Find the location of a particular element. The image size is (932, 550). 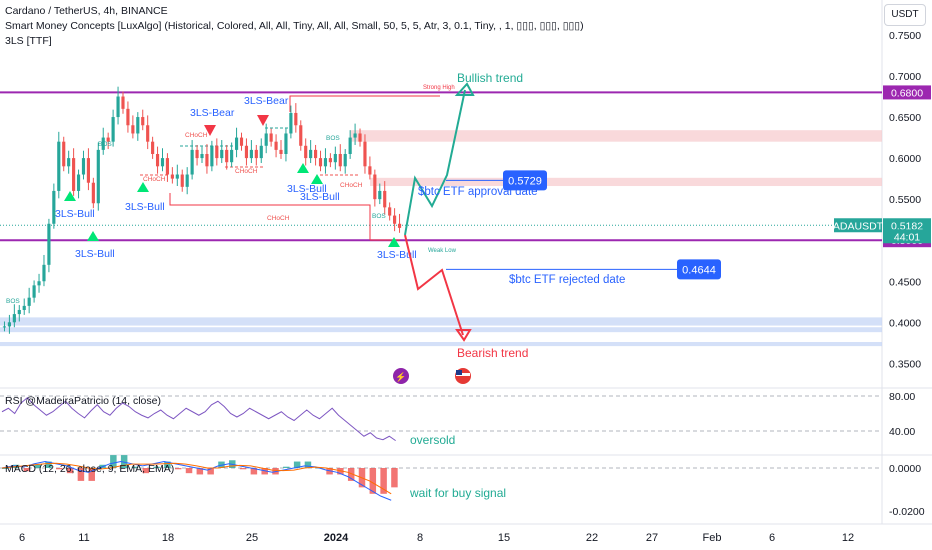

price-box-etf-rejected-text: 0.4644 is located at coordinates (699, 270).